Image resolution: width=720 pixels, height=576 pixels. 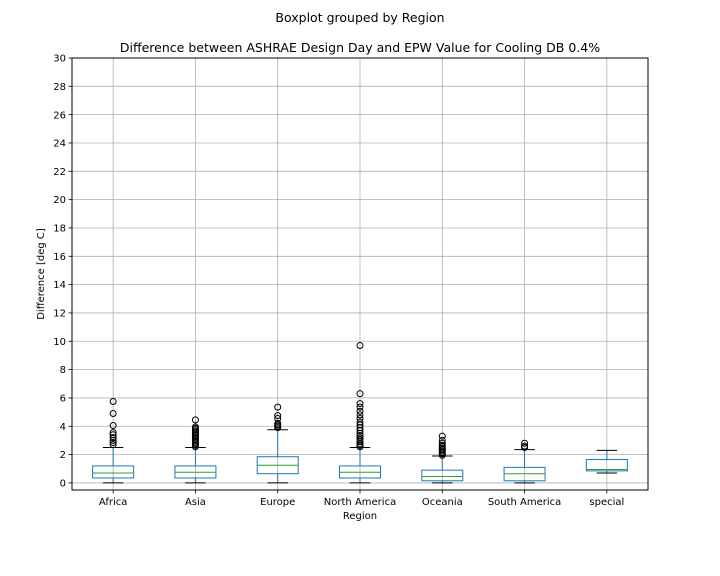 What do you see at coordinates (59, 59) in the screenshot?
I see `y-tick-label: 30` at bounding box center [59, 59].